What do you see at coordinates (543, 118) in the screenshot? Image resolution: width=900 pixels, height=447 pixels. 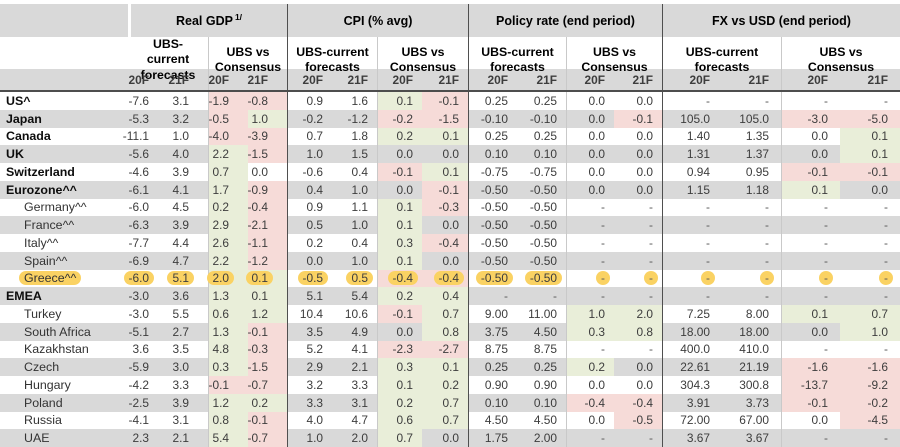 I see `data-cell: -0.10` at bounding box center [543, 118].